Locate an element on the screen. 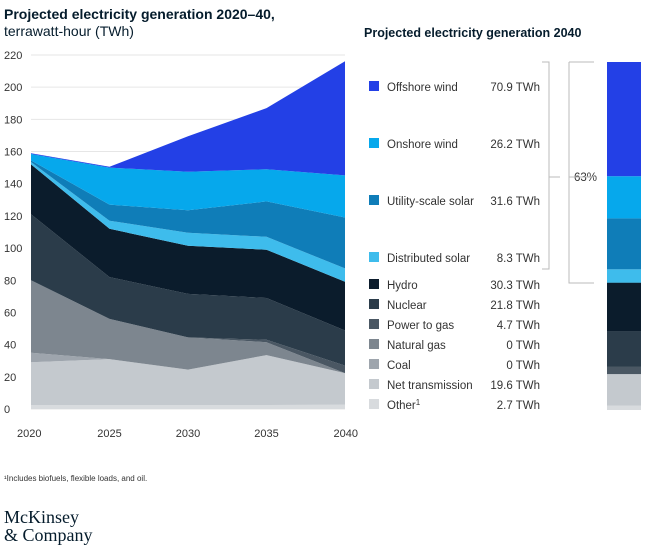  y-tick-label: 0 is located at coordinates (7, 410).